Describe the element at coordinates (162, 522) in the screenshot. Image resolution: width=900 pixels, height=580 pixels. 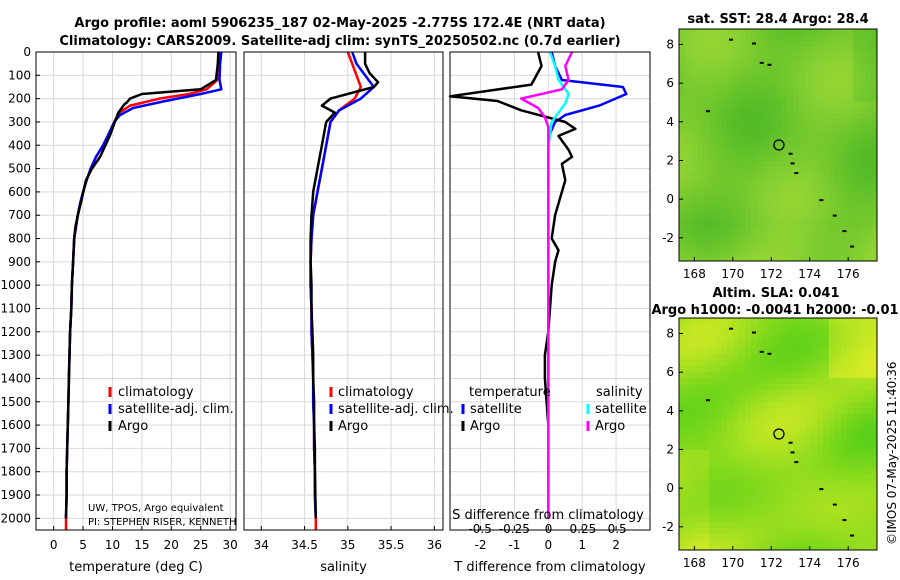
I see `note-pi: PI: STEPHEN RISER, KENNETH` at that location.